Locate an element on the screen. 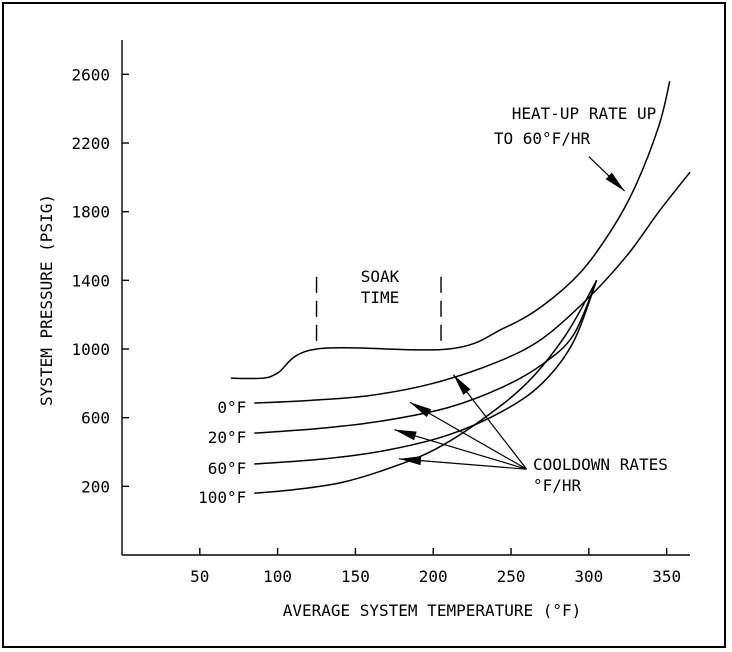  heatup-label-line2: TO 60°F/HR is located at coordinates (542, 138).